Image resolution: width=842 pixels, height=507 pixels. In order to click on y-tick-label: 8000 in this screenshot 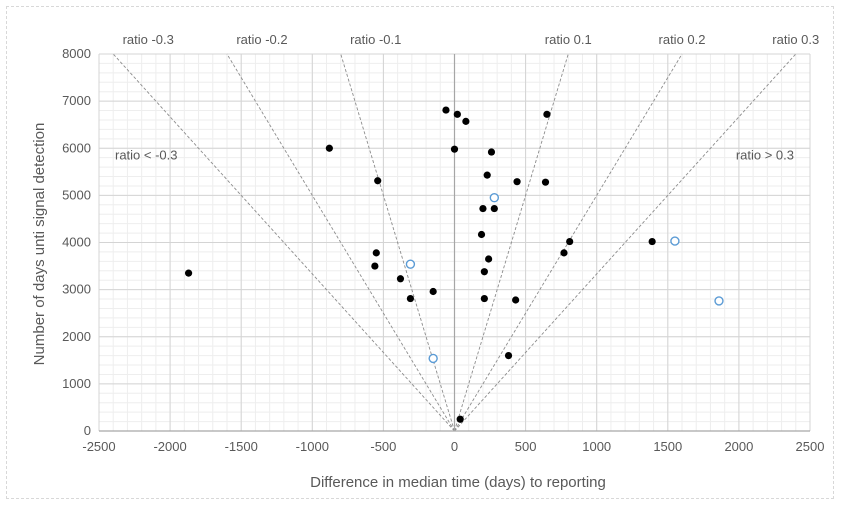, I will do `click(76, 53)`.